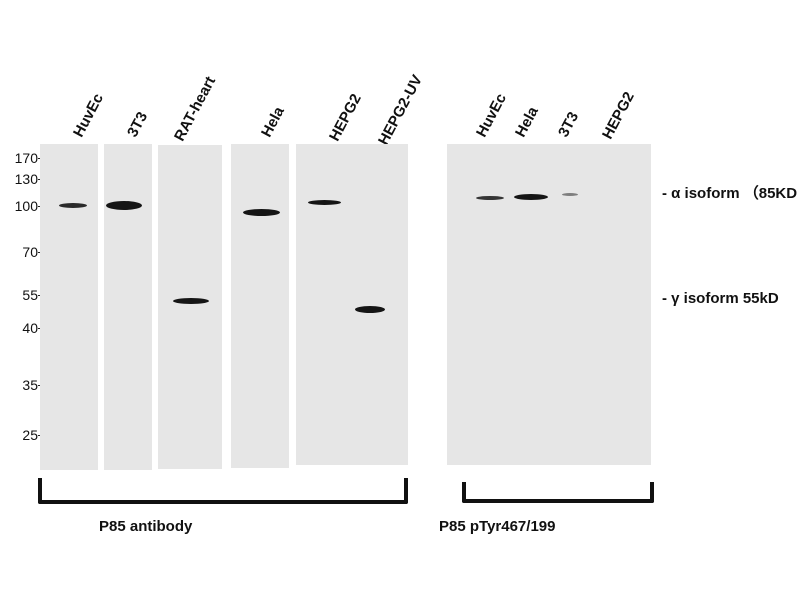 The height and width of the screenshot is (600, 800). What do you see at coordinates (324, 202) in the screenshot?
I see `band-hepg2-alpha` at bounding box center [324, 202].